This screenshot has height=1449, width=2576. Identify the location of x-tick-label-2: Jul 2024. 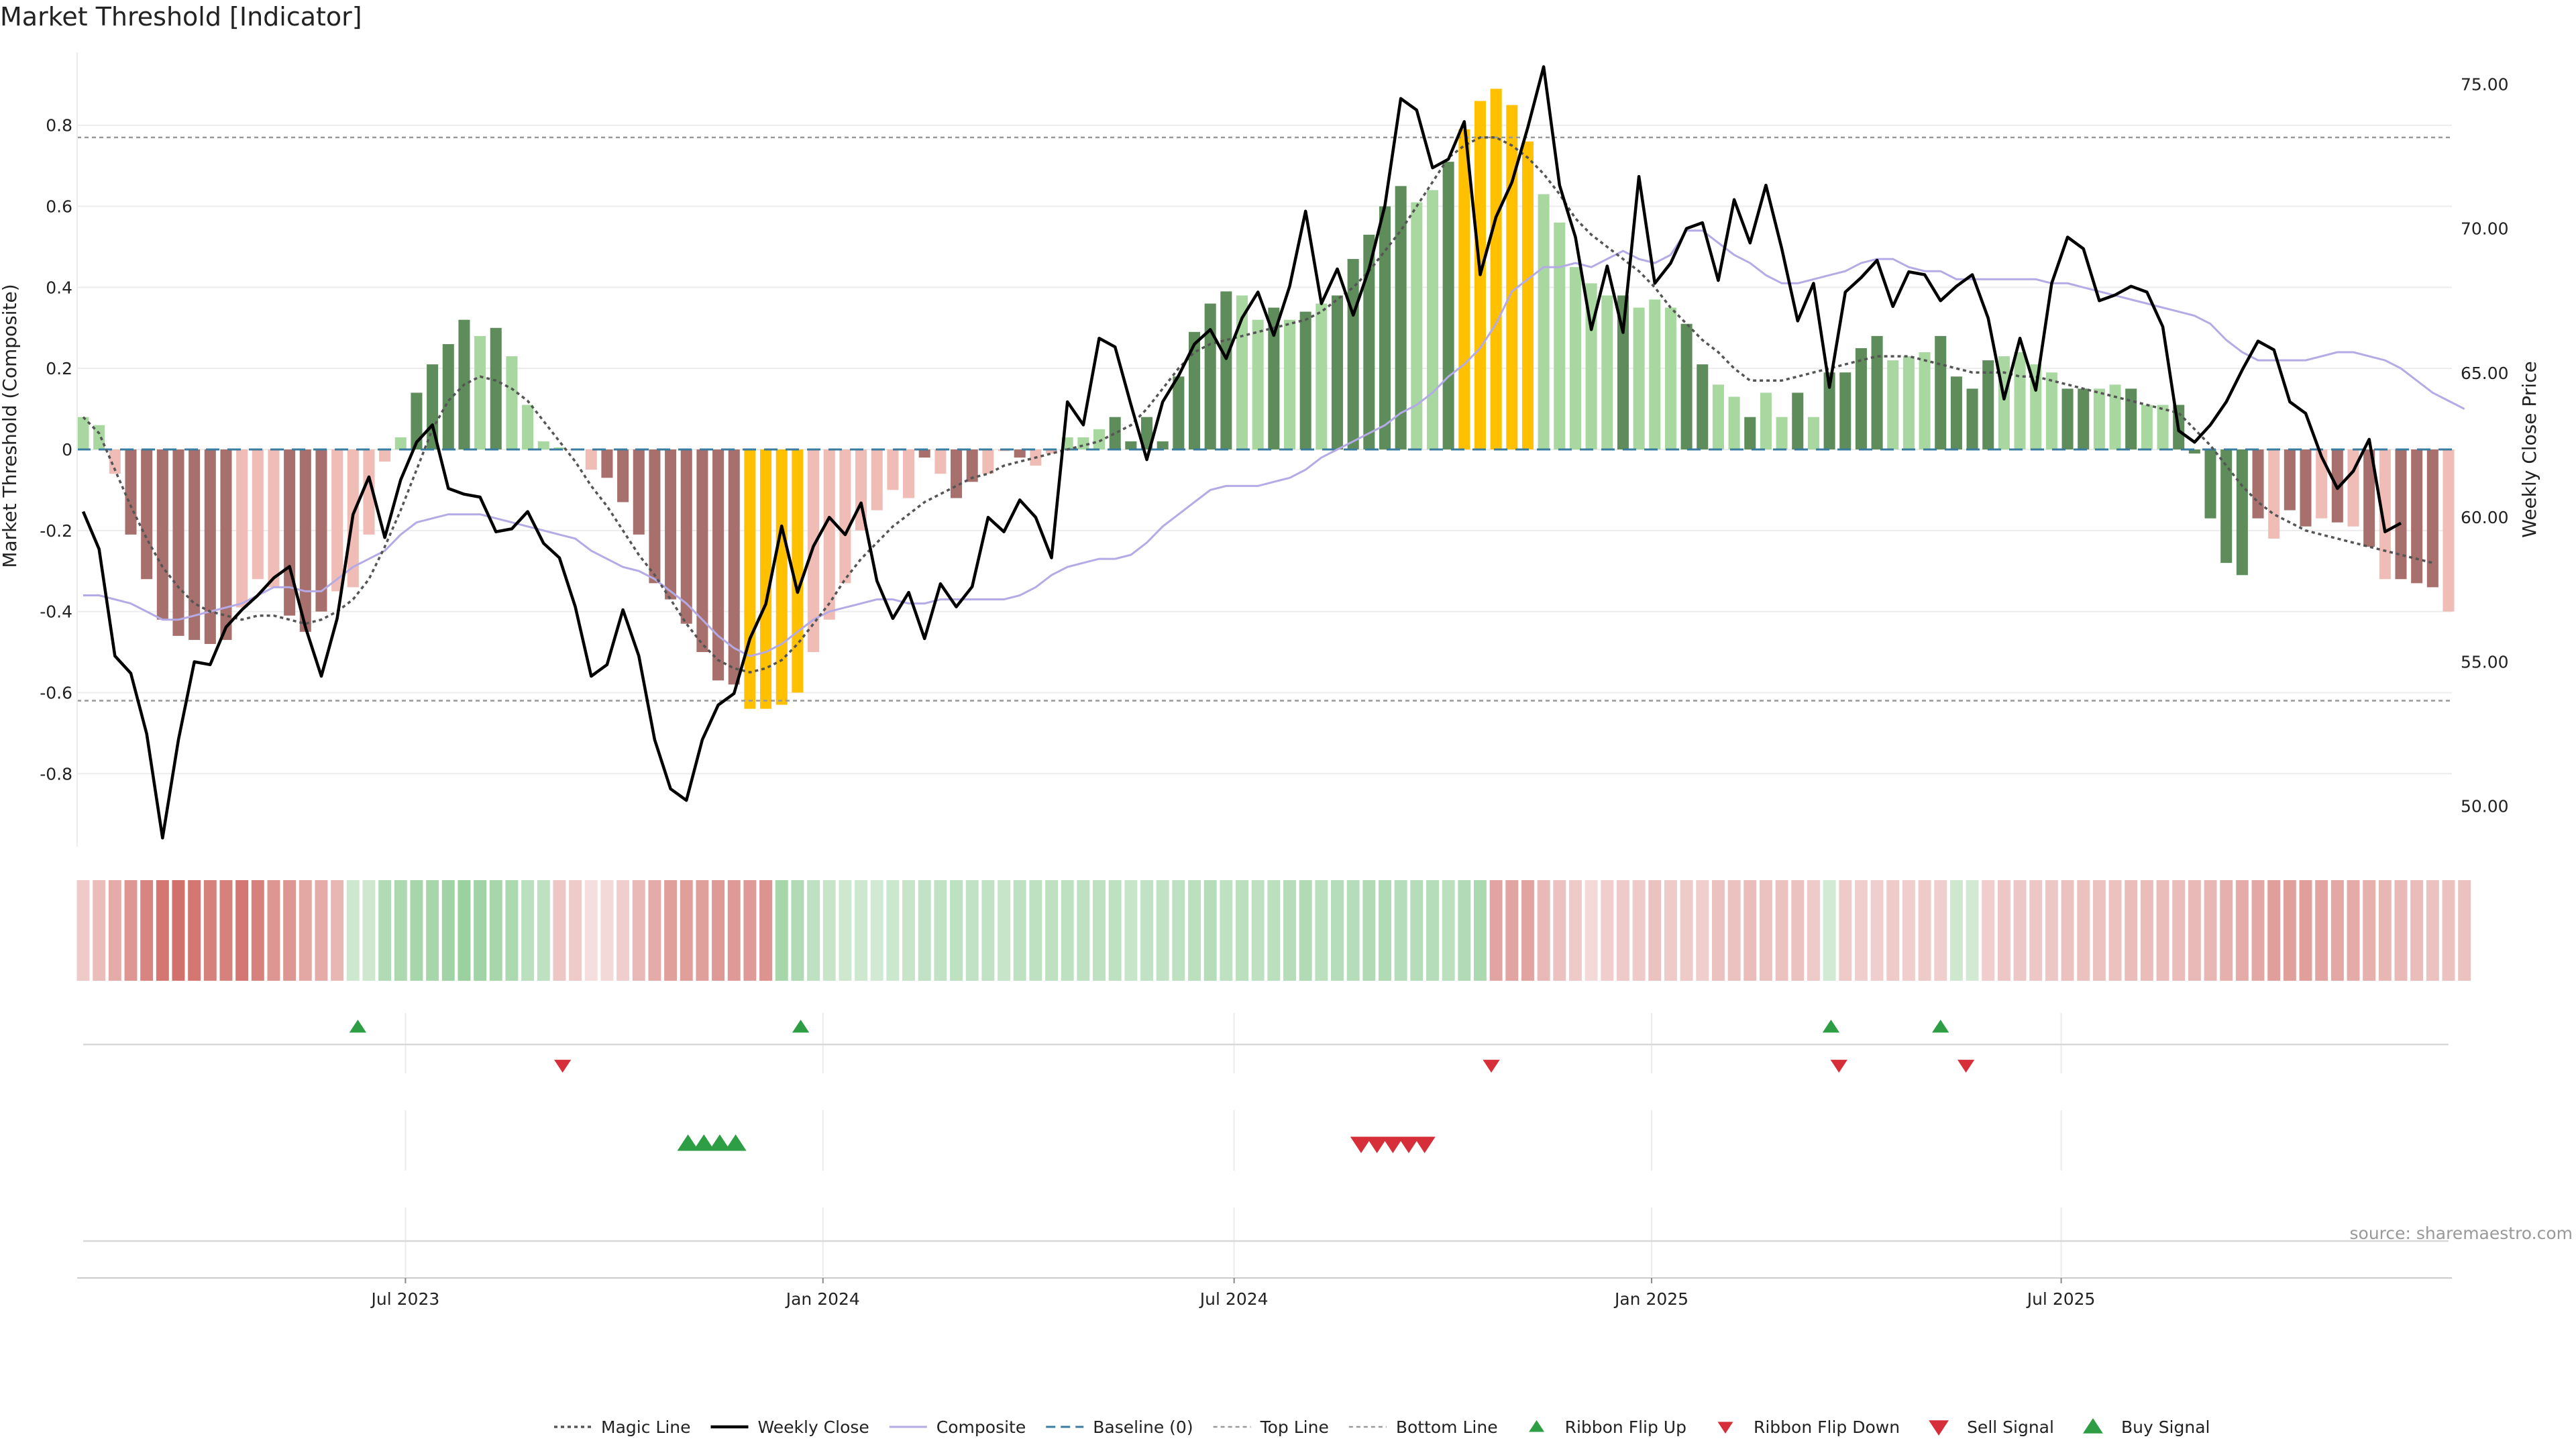
(1234, 1299).